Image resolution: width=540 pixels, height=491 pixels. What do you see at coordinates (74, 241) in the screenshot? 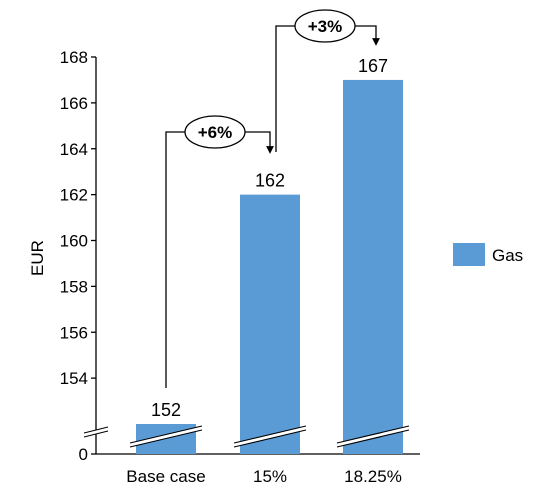
I see `y-tick-label: 160` at bounding box center [74, 241].